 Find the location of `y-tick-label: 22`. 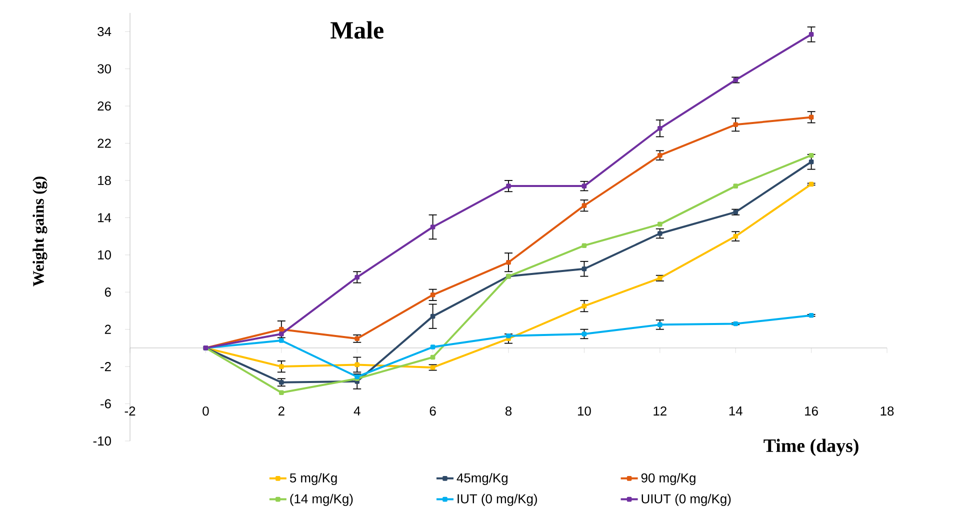

y-tick-label: 22 is located at coordinates (104, 143).